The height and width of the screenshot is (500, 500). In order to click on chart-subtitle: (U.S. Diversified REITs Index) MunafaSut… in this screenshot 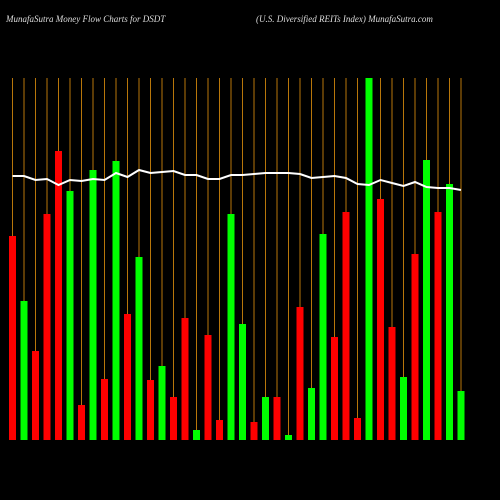, I will do `click(344, 19)`.